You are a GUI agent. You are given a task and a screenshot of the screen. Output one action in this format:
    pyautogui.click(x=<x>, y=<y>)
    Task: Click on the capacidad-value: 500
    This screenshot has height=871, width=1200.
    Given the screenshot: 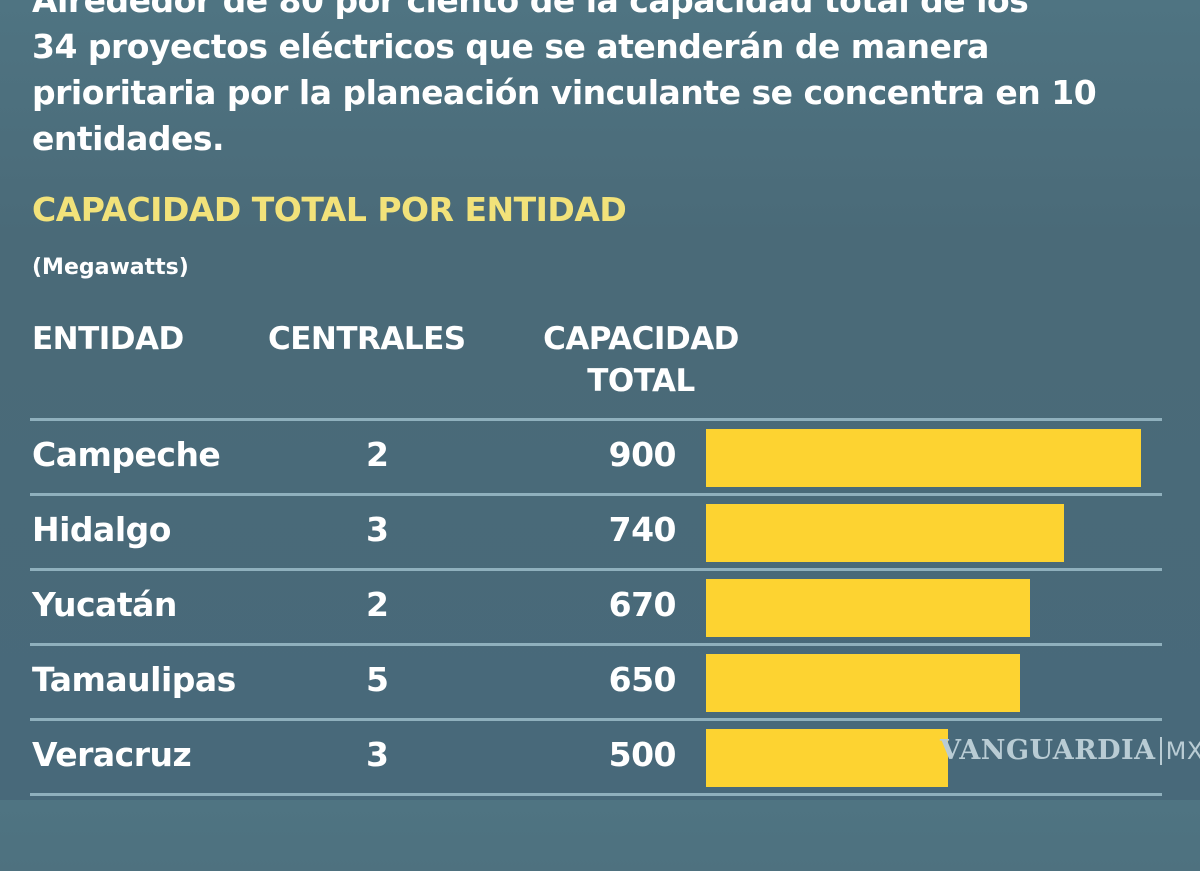 What is the action you would take?
    pyautogui.click(x=642, y=754)
    